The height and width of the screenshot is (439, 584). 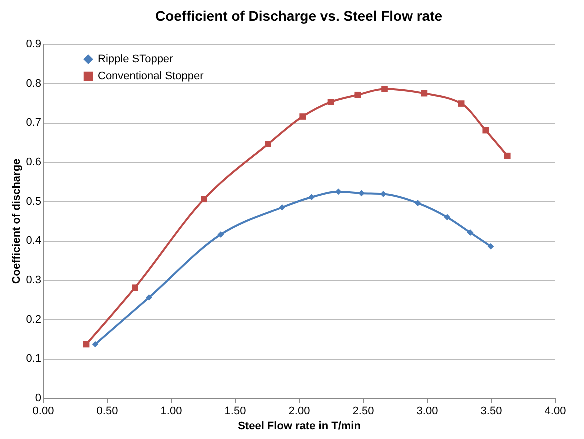 I want to click on x-tick-label: 0.50, so click(x=107, y=412).